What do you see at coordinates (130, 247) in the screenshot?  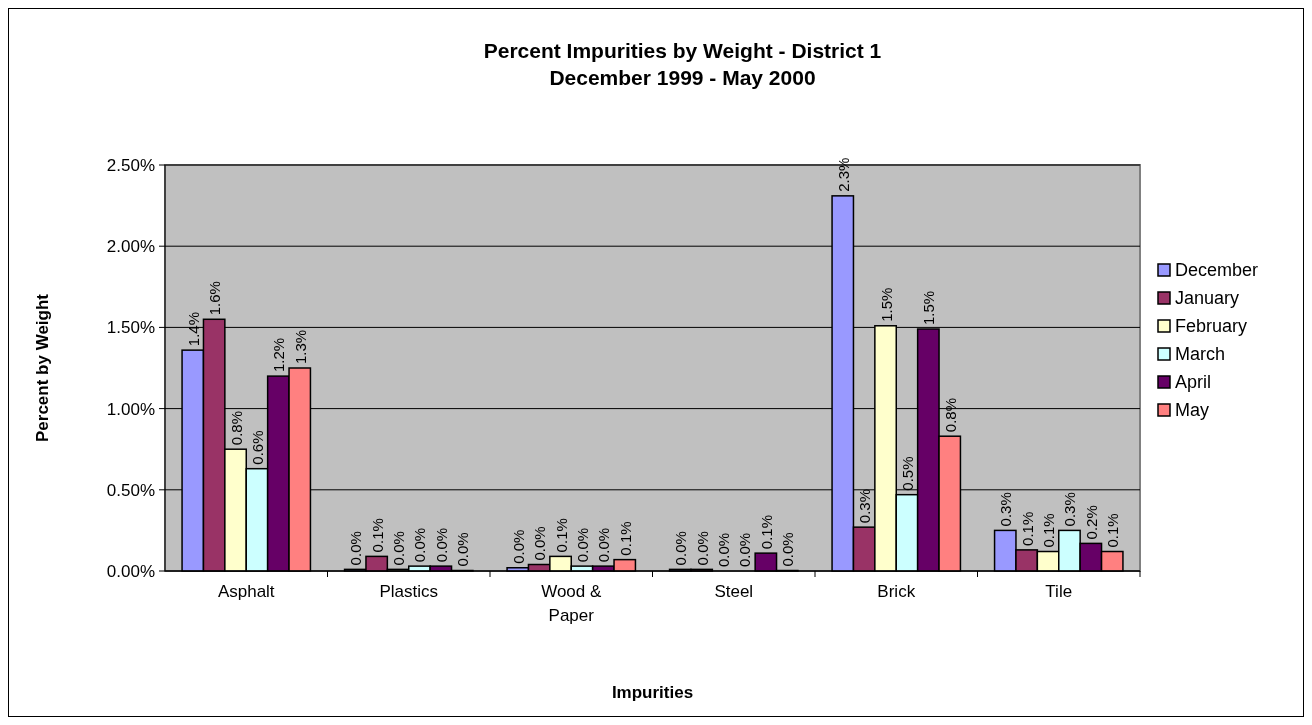 I see `y-tick-label: 2.00%` at bounding box center [130, 247].